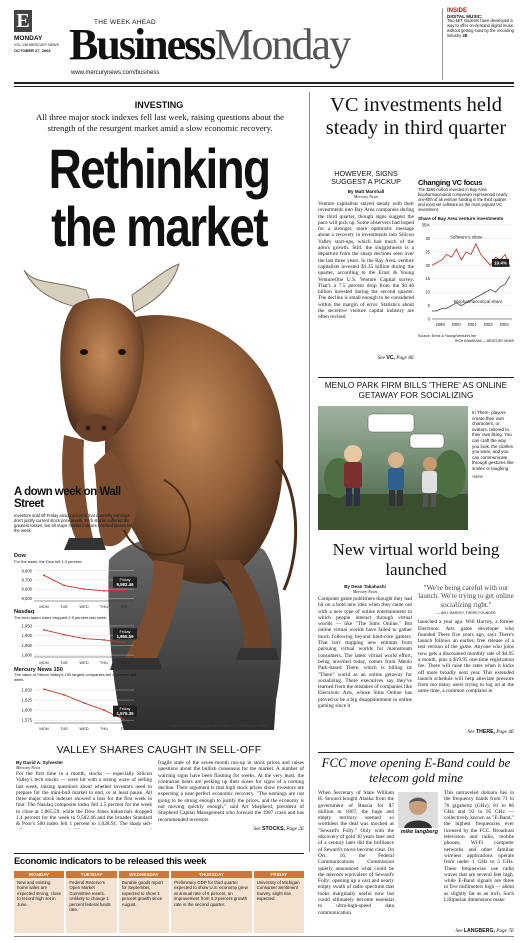  What do you see at coordinates (36, 45) in the screenshot?
I see `edition-line: VOL 138 MERCURY NEWS` at bounding box center [36, 45].